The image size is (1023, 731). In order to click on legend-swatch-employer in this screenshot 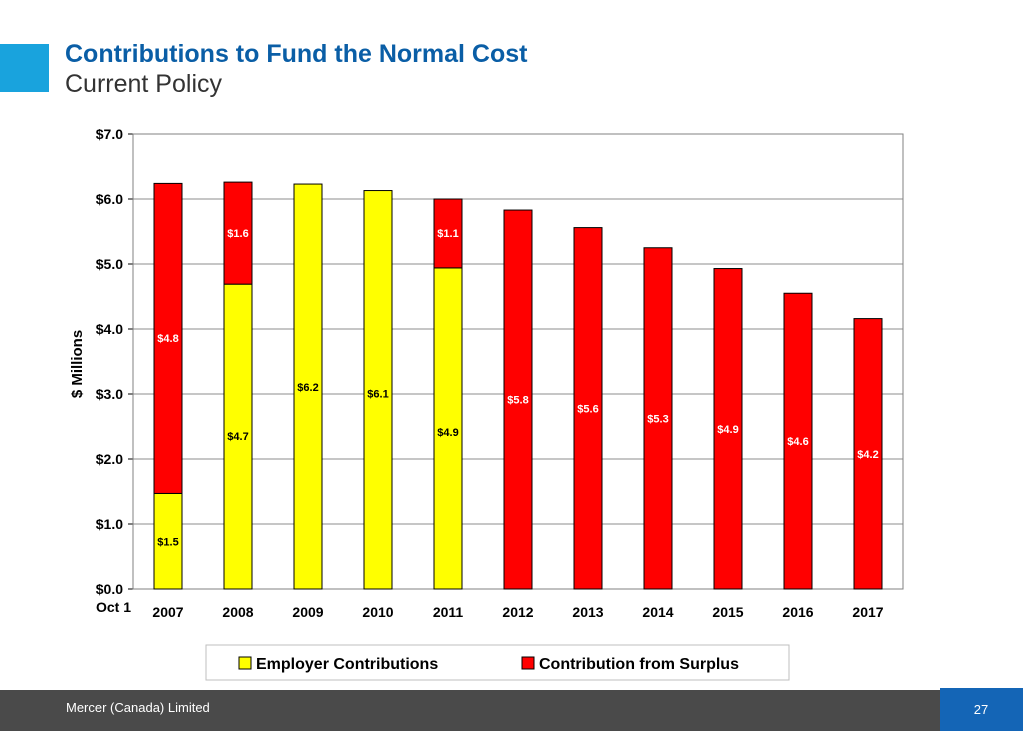, I will do `click(245, 663)`.